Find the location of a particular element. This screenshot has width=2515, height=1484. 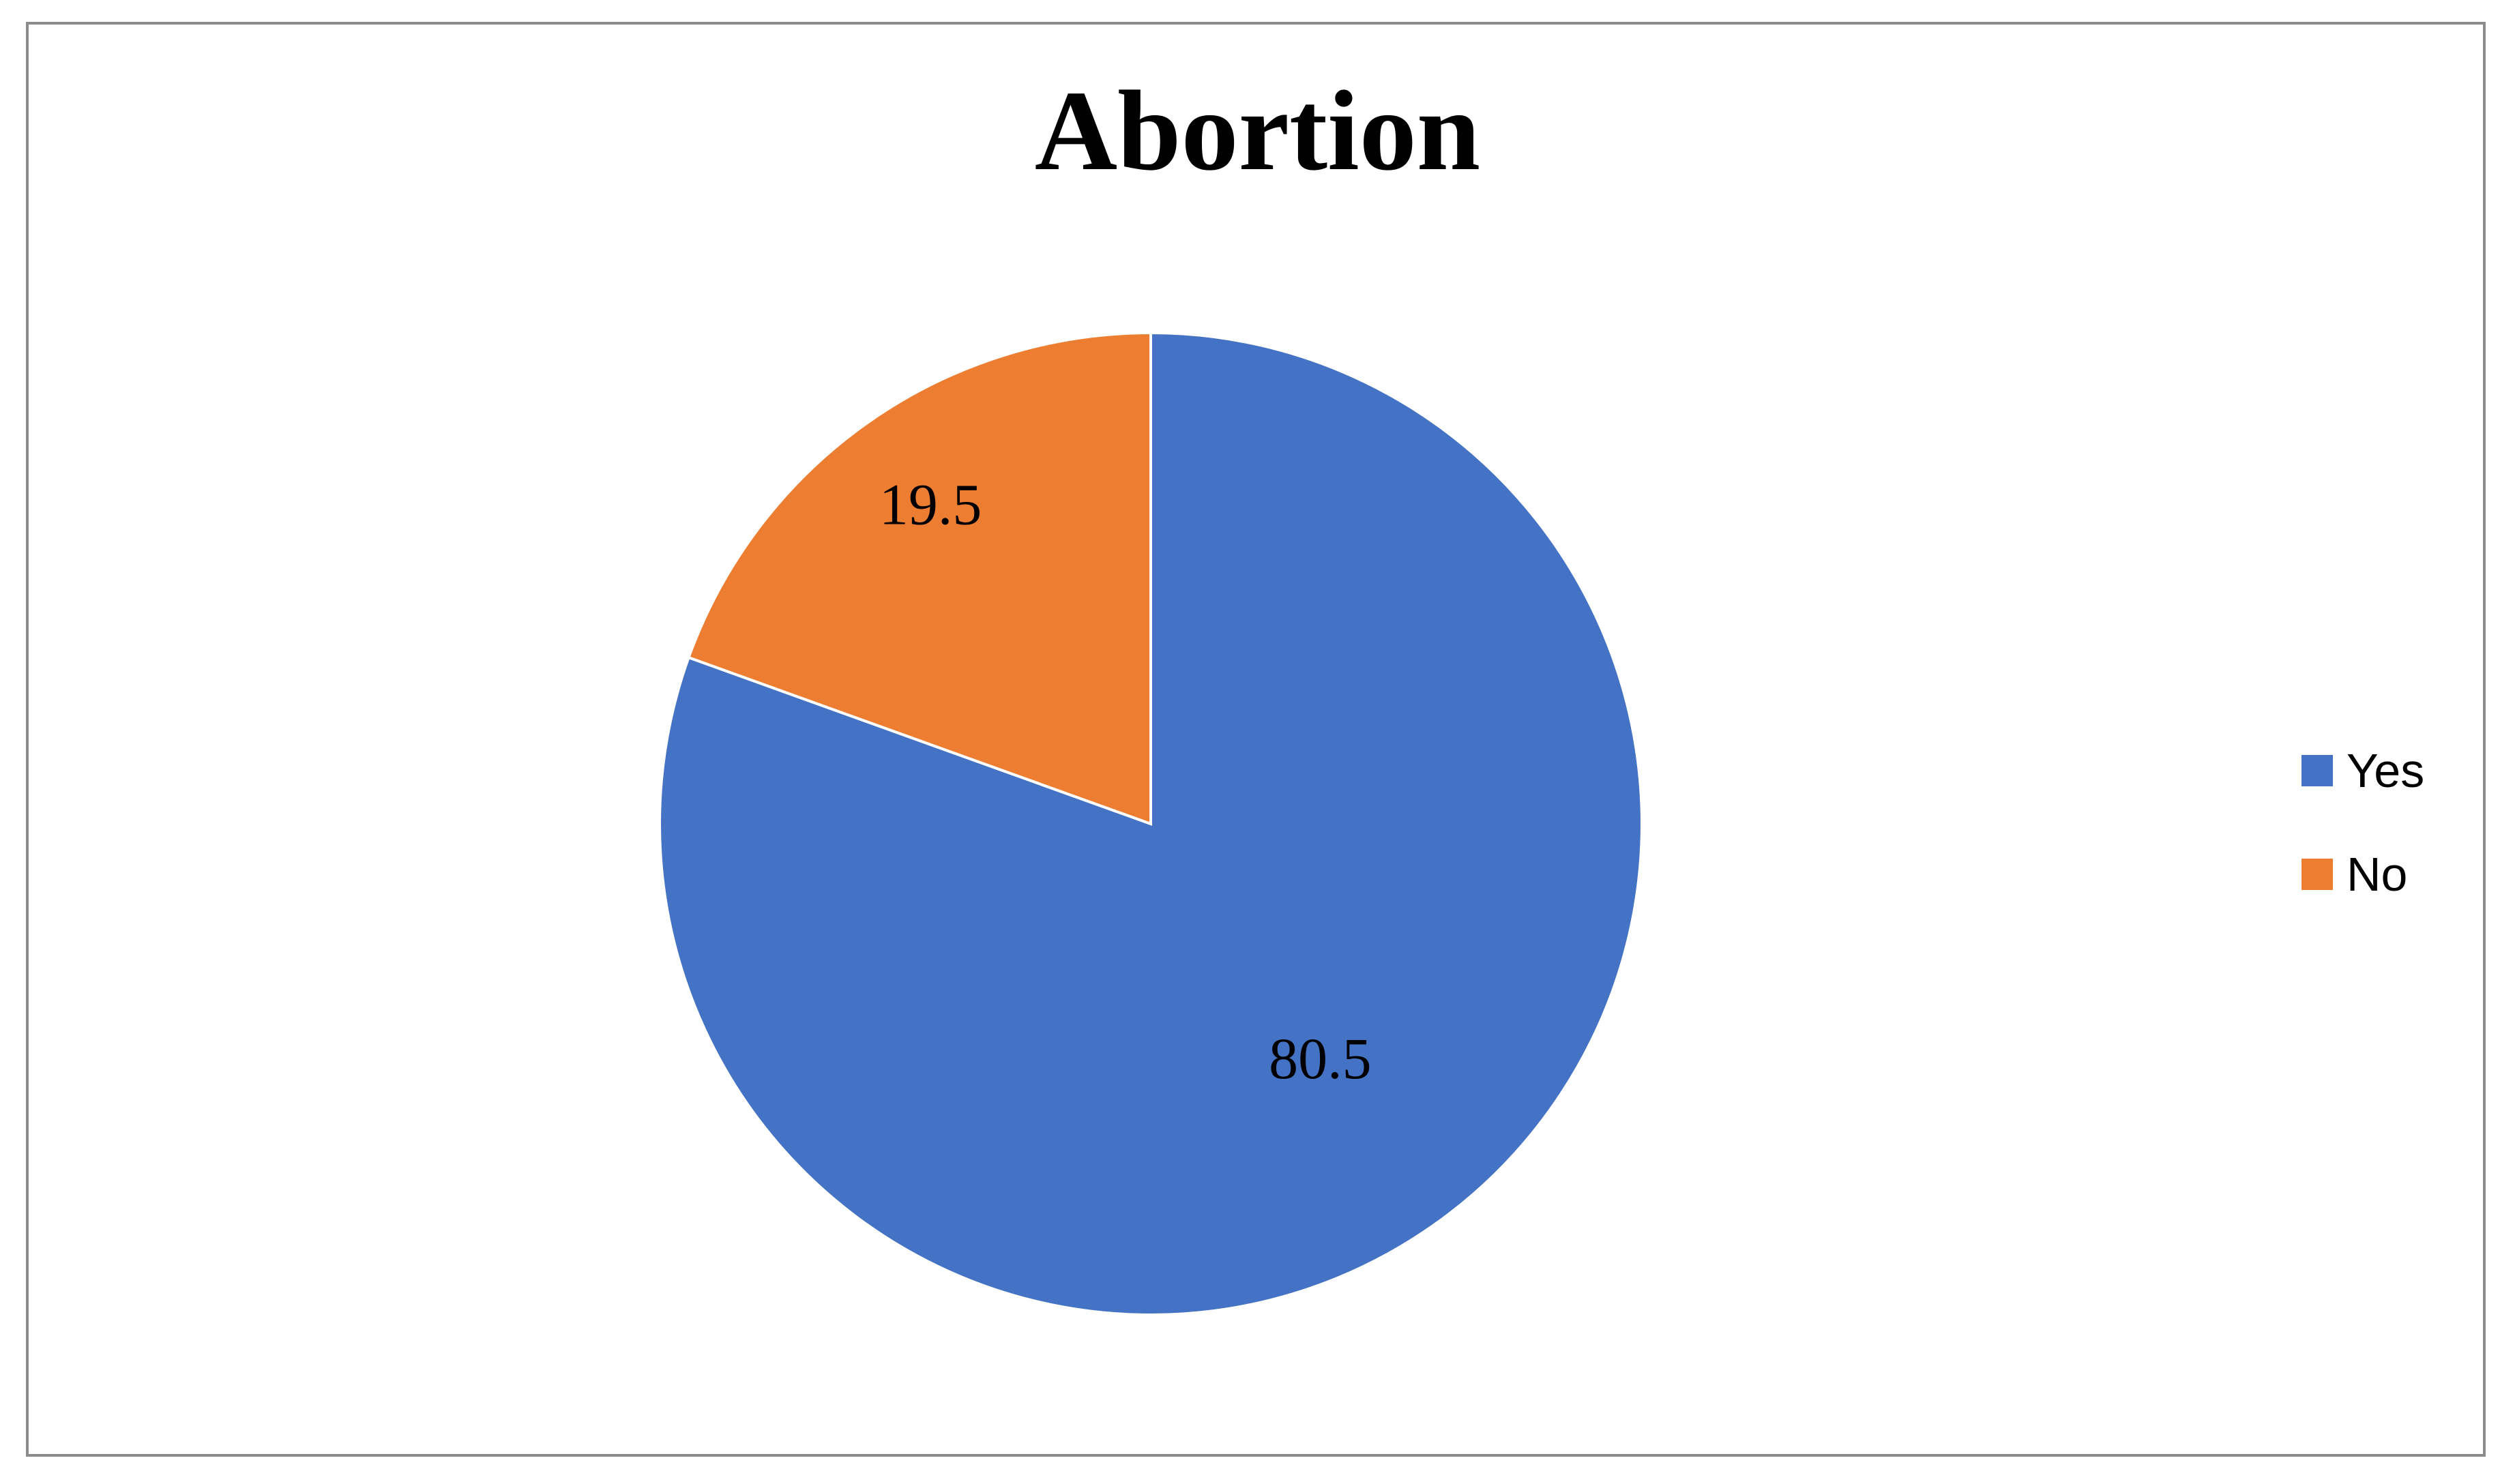

legend-item-yes: Yes is located at coordinates (2362, 771).